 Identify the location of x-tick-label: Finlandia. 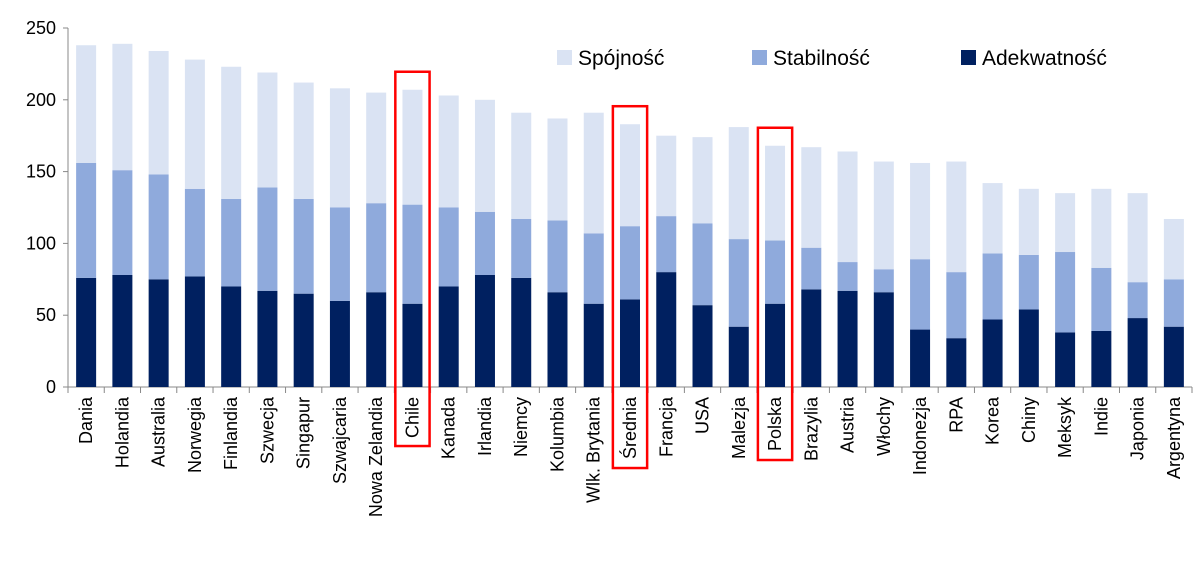
(231, 433).